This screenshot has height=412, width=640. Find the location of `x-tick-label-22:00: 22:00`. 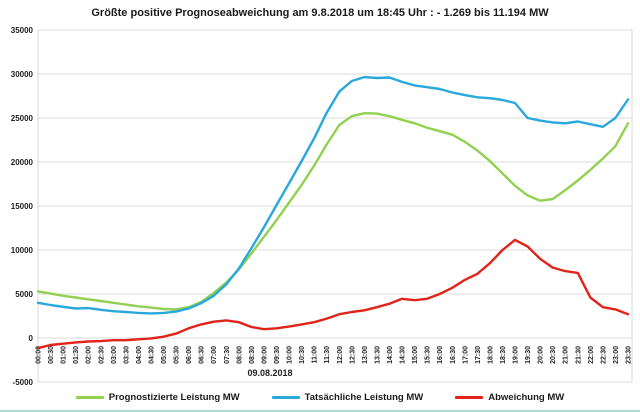

x-tick-label-22:00: 22:00 is located at coordinates (591, 355).